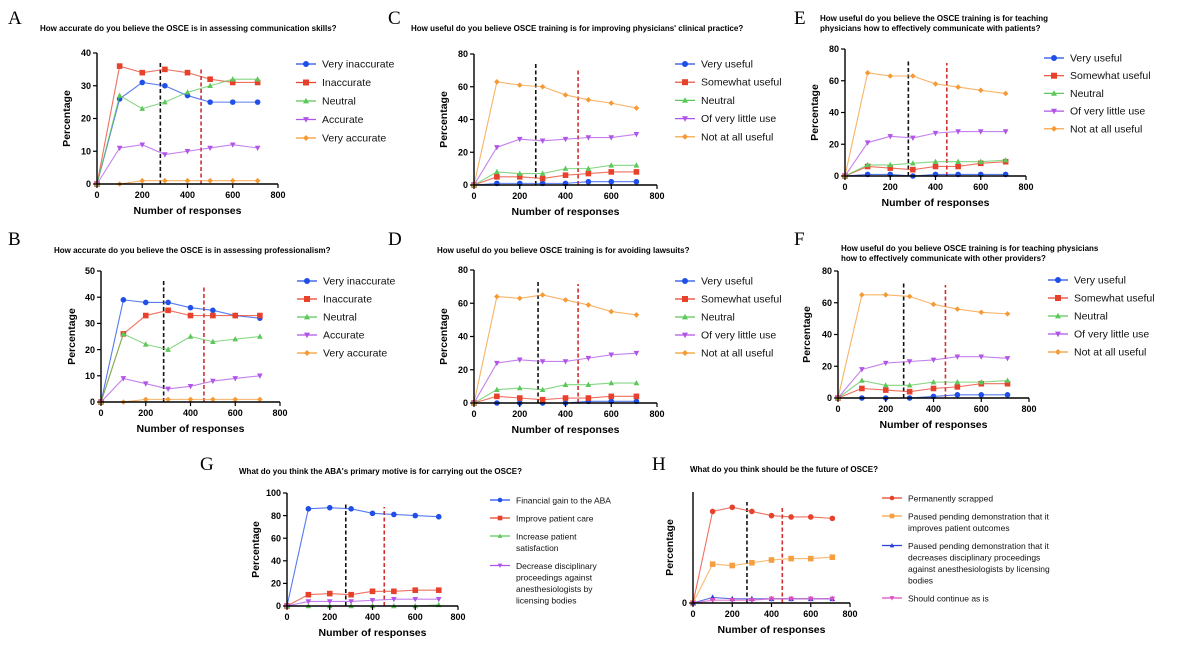  I want to click on y-tick-label: 60, so click(276, 538).